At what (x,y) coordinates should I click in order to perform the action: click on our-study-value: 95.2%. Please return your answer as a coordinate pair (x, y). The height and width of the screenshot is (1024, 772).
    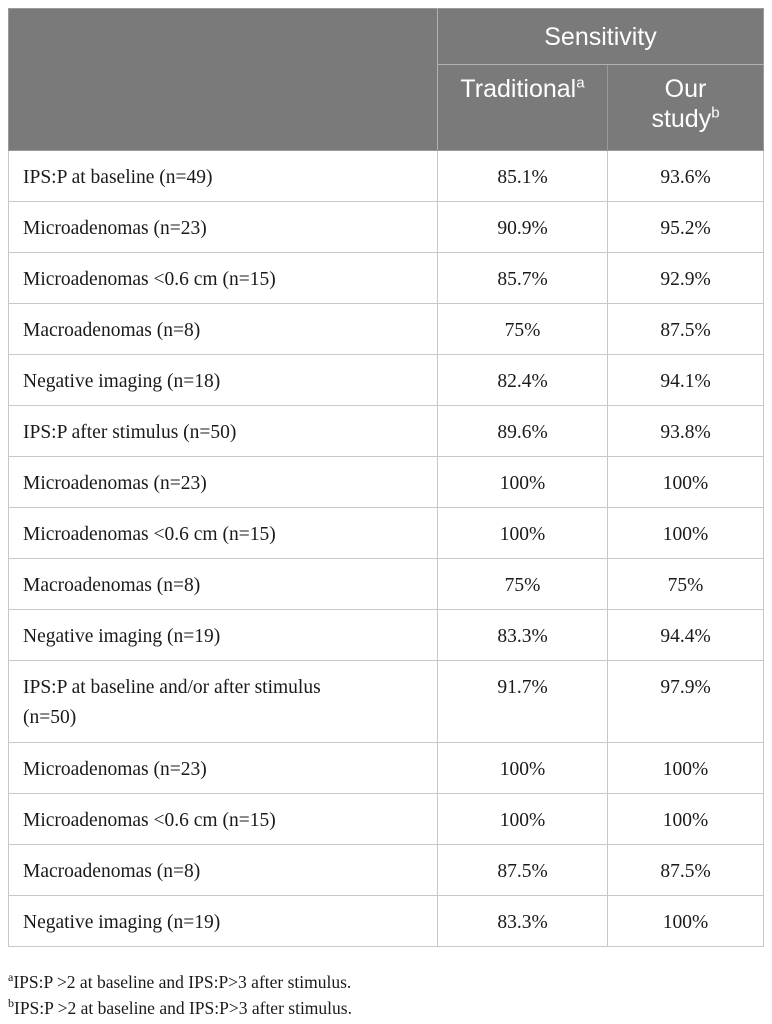
    Looking at the image, I should click on (685, 227).